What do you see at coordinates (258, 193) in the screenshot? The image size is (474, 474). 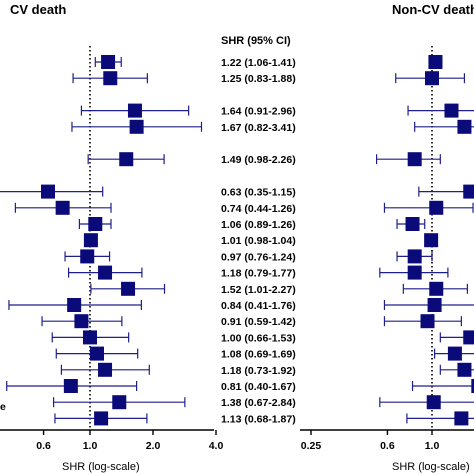 I see `shr-ci-value: 0.63 (0.35-1.15)` at bounding box center [258, 193].